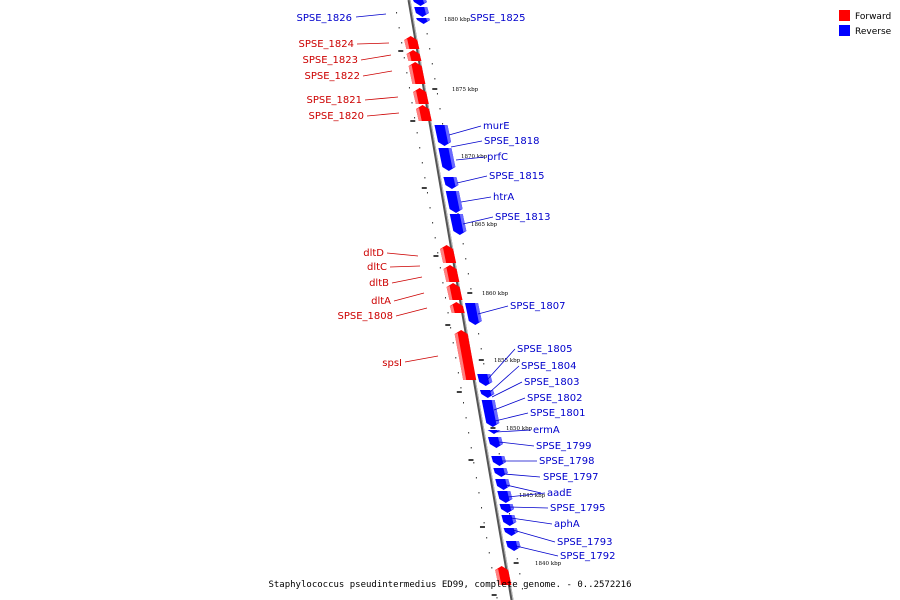  I want to click on gene-label: aphA, so click(567, 524).